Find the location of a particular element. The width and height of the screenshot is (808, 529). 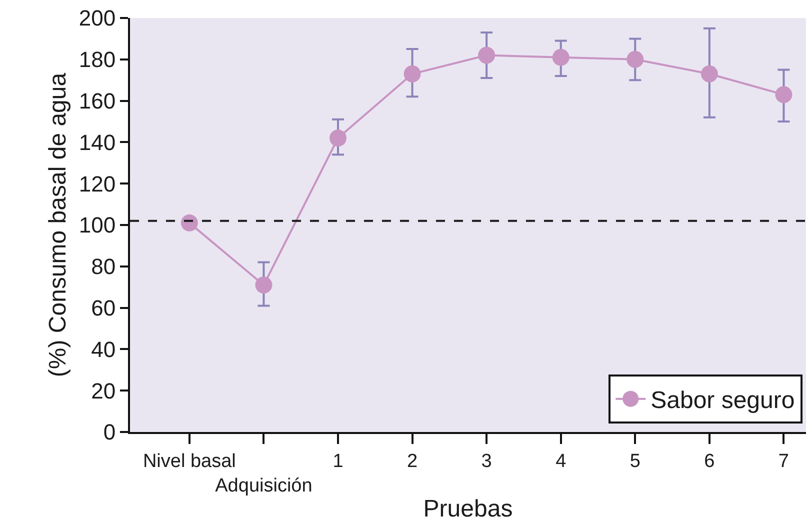

y-tick-label: 0 is located at coordinates (109, 432).